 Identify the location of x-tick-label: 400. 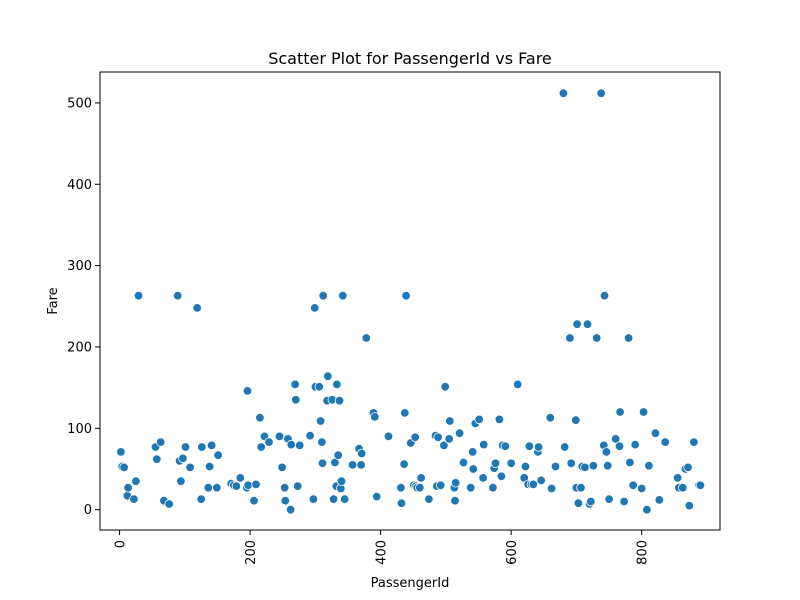
(382, 552).